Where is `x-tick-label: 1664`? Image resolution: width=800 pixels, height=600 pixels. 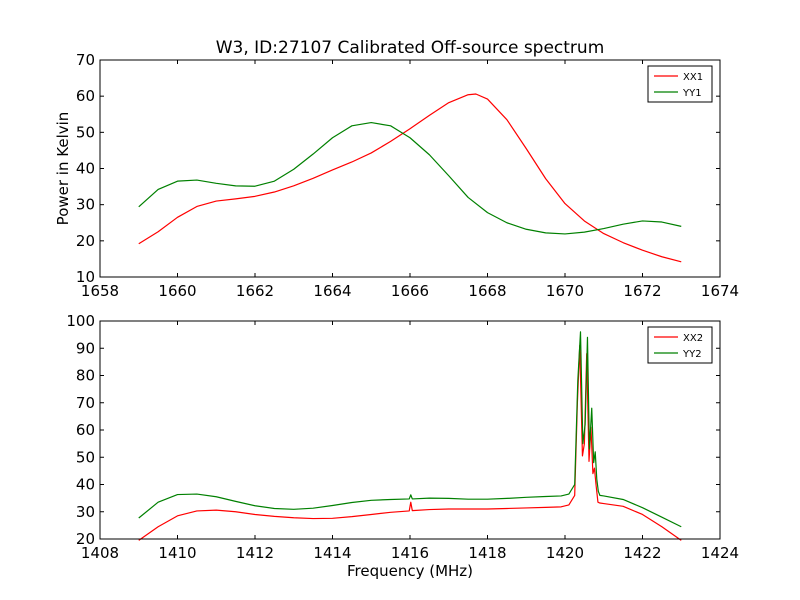 x-tick-label: 1664 is located at coordinates (332, 291).